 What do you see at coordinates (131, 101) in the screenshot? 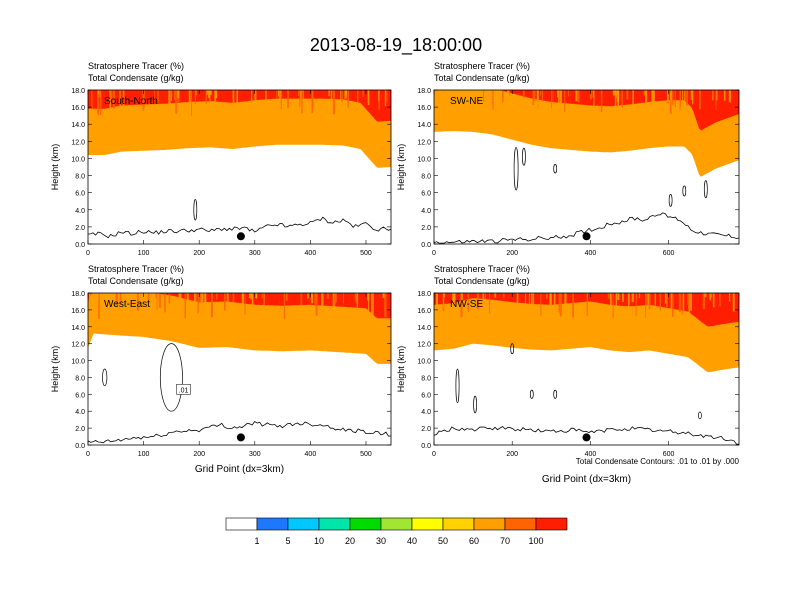
I see `panel-label: South-North` at bounding box center [131, 101].